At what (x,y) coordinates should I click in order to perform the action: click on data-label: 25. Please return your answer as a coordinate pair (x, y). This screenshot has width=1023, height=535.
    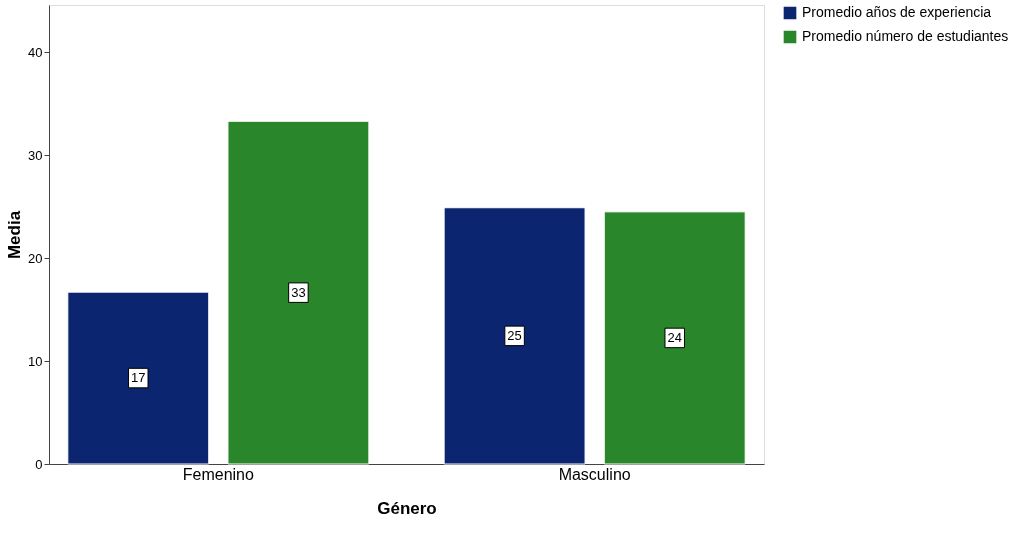
    Looking at the image, I should click on (514, 335).